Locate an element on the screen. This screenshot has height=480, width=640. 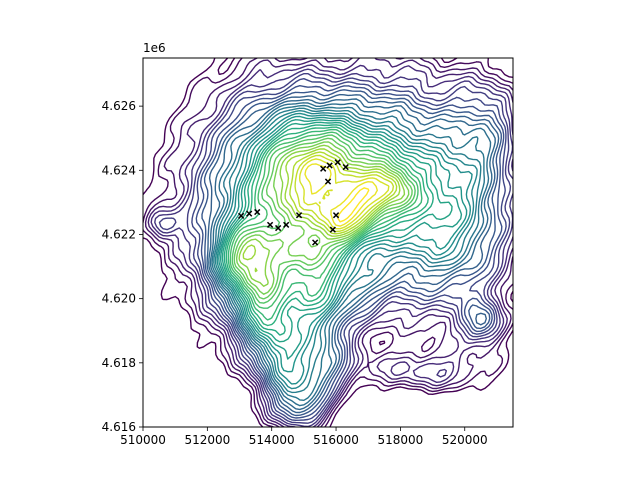
marker-layer is located at coordinates (293, 202).